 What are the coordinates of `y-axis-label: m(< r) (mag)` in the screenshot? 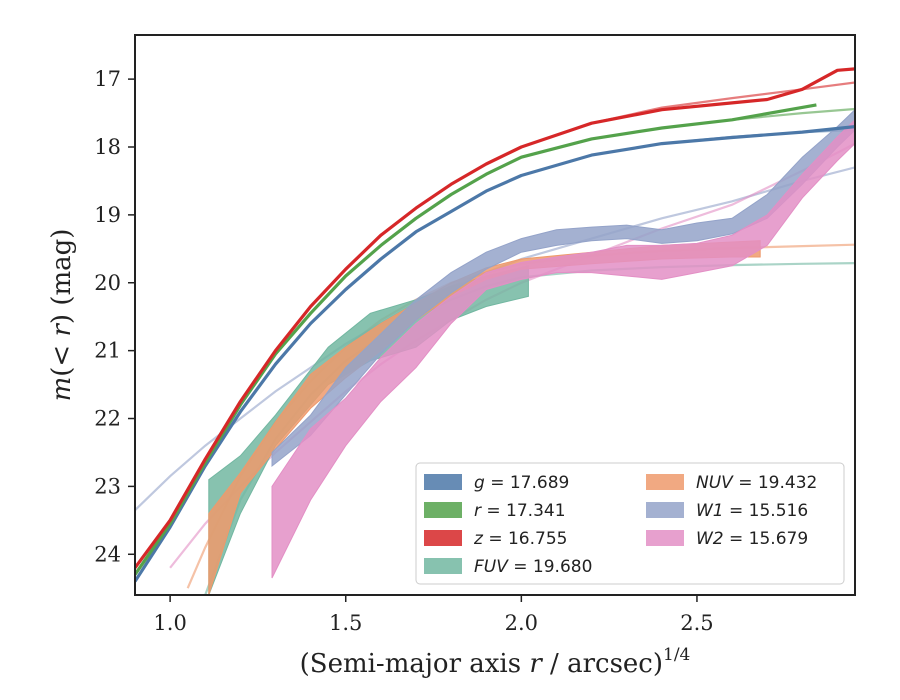 It's located at (62, 315).